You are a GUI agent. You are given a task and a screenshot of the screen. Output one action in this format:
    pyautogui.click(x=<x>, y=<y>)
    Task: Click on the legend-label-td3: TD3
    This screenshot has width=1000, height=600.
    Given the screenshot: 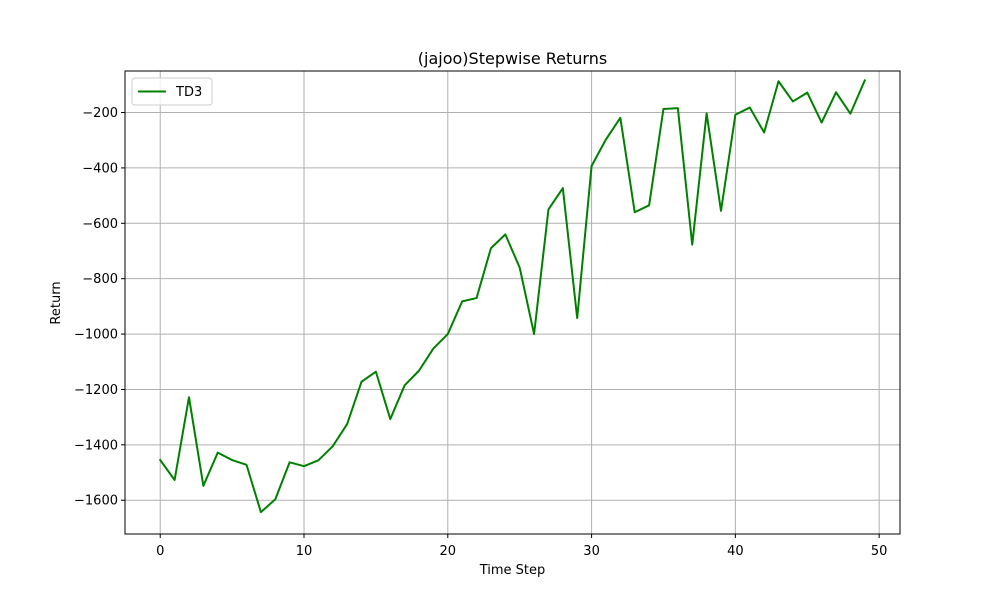 What is the action you would take?
    pyautogui.click(x=188, y=92)
    